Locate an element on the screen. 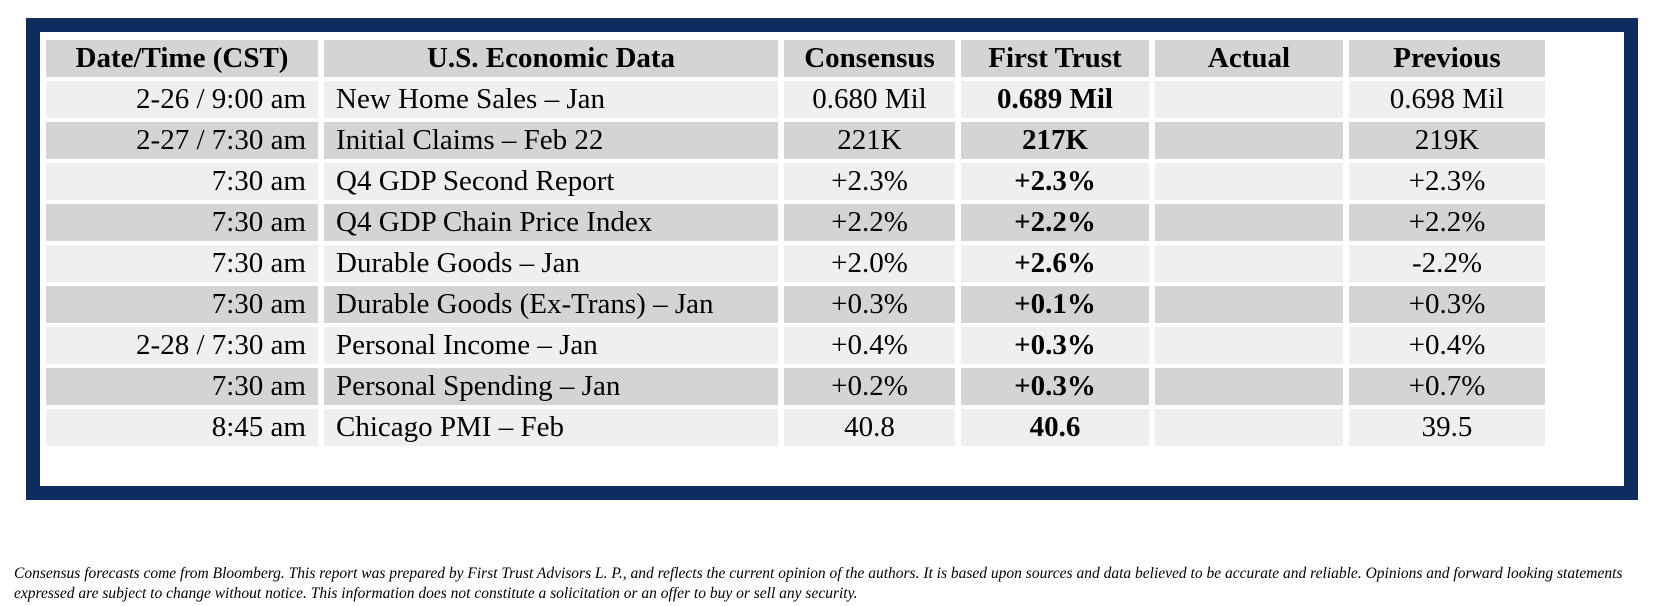  cell-previous: +0.3% is located at coordinates (1447, 304).